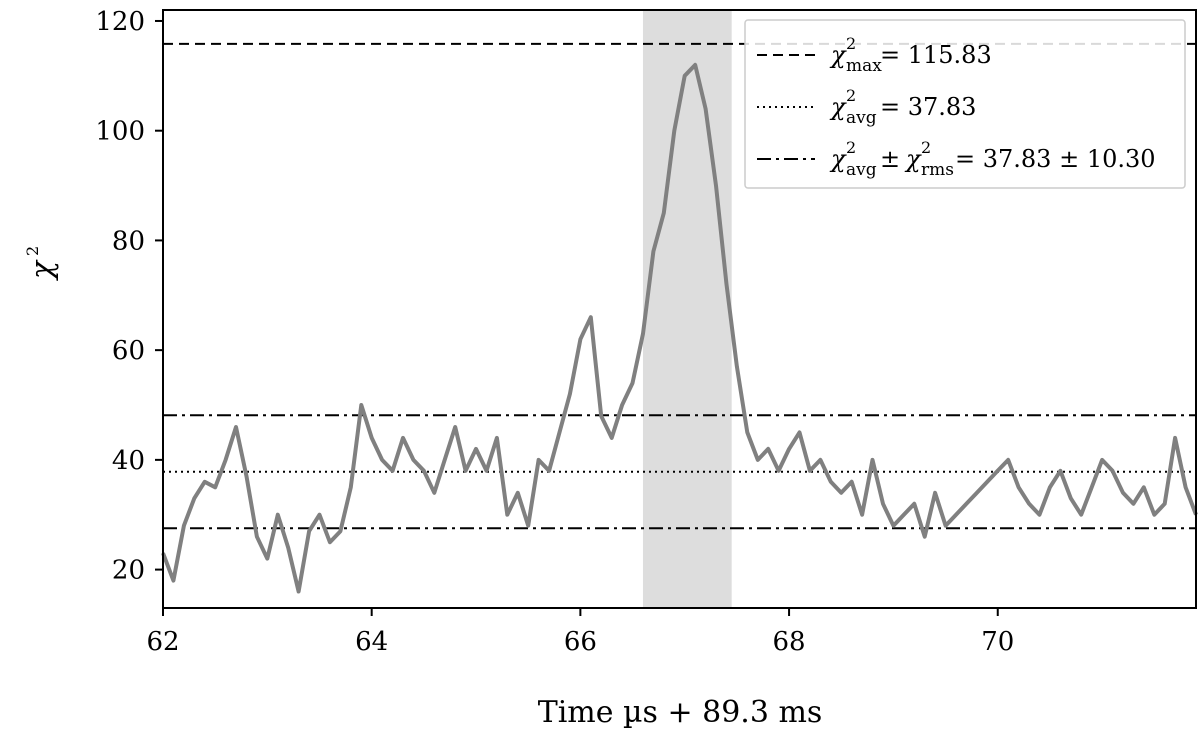 This screenshot has height=740, width=1200. Describe the element at coordinates (371, 642) in the screenshot. I see `x-tick-label: 64` at that location.